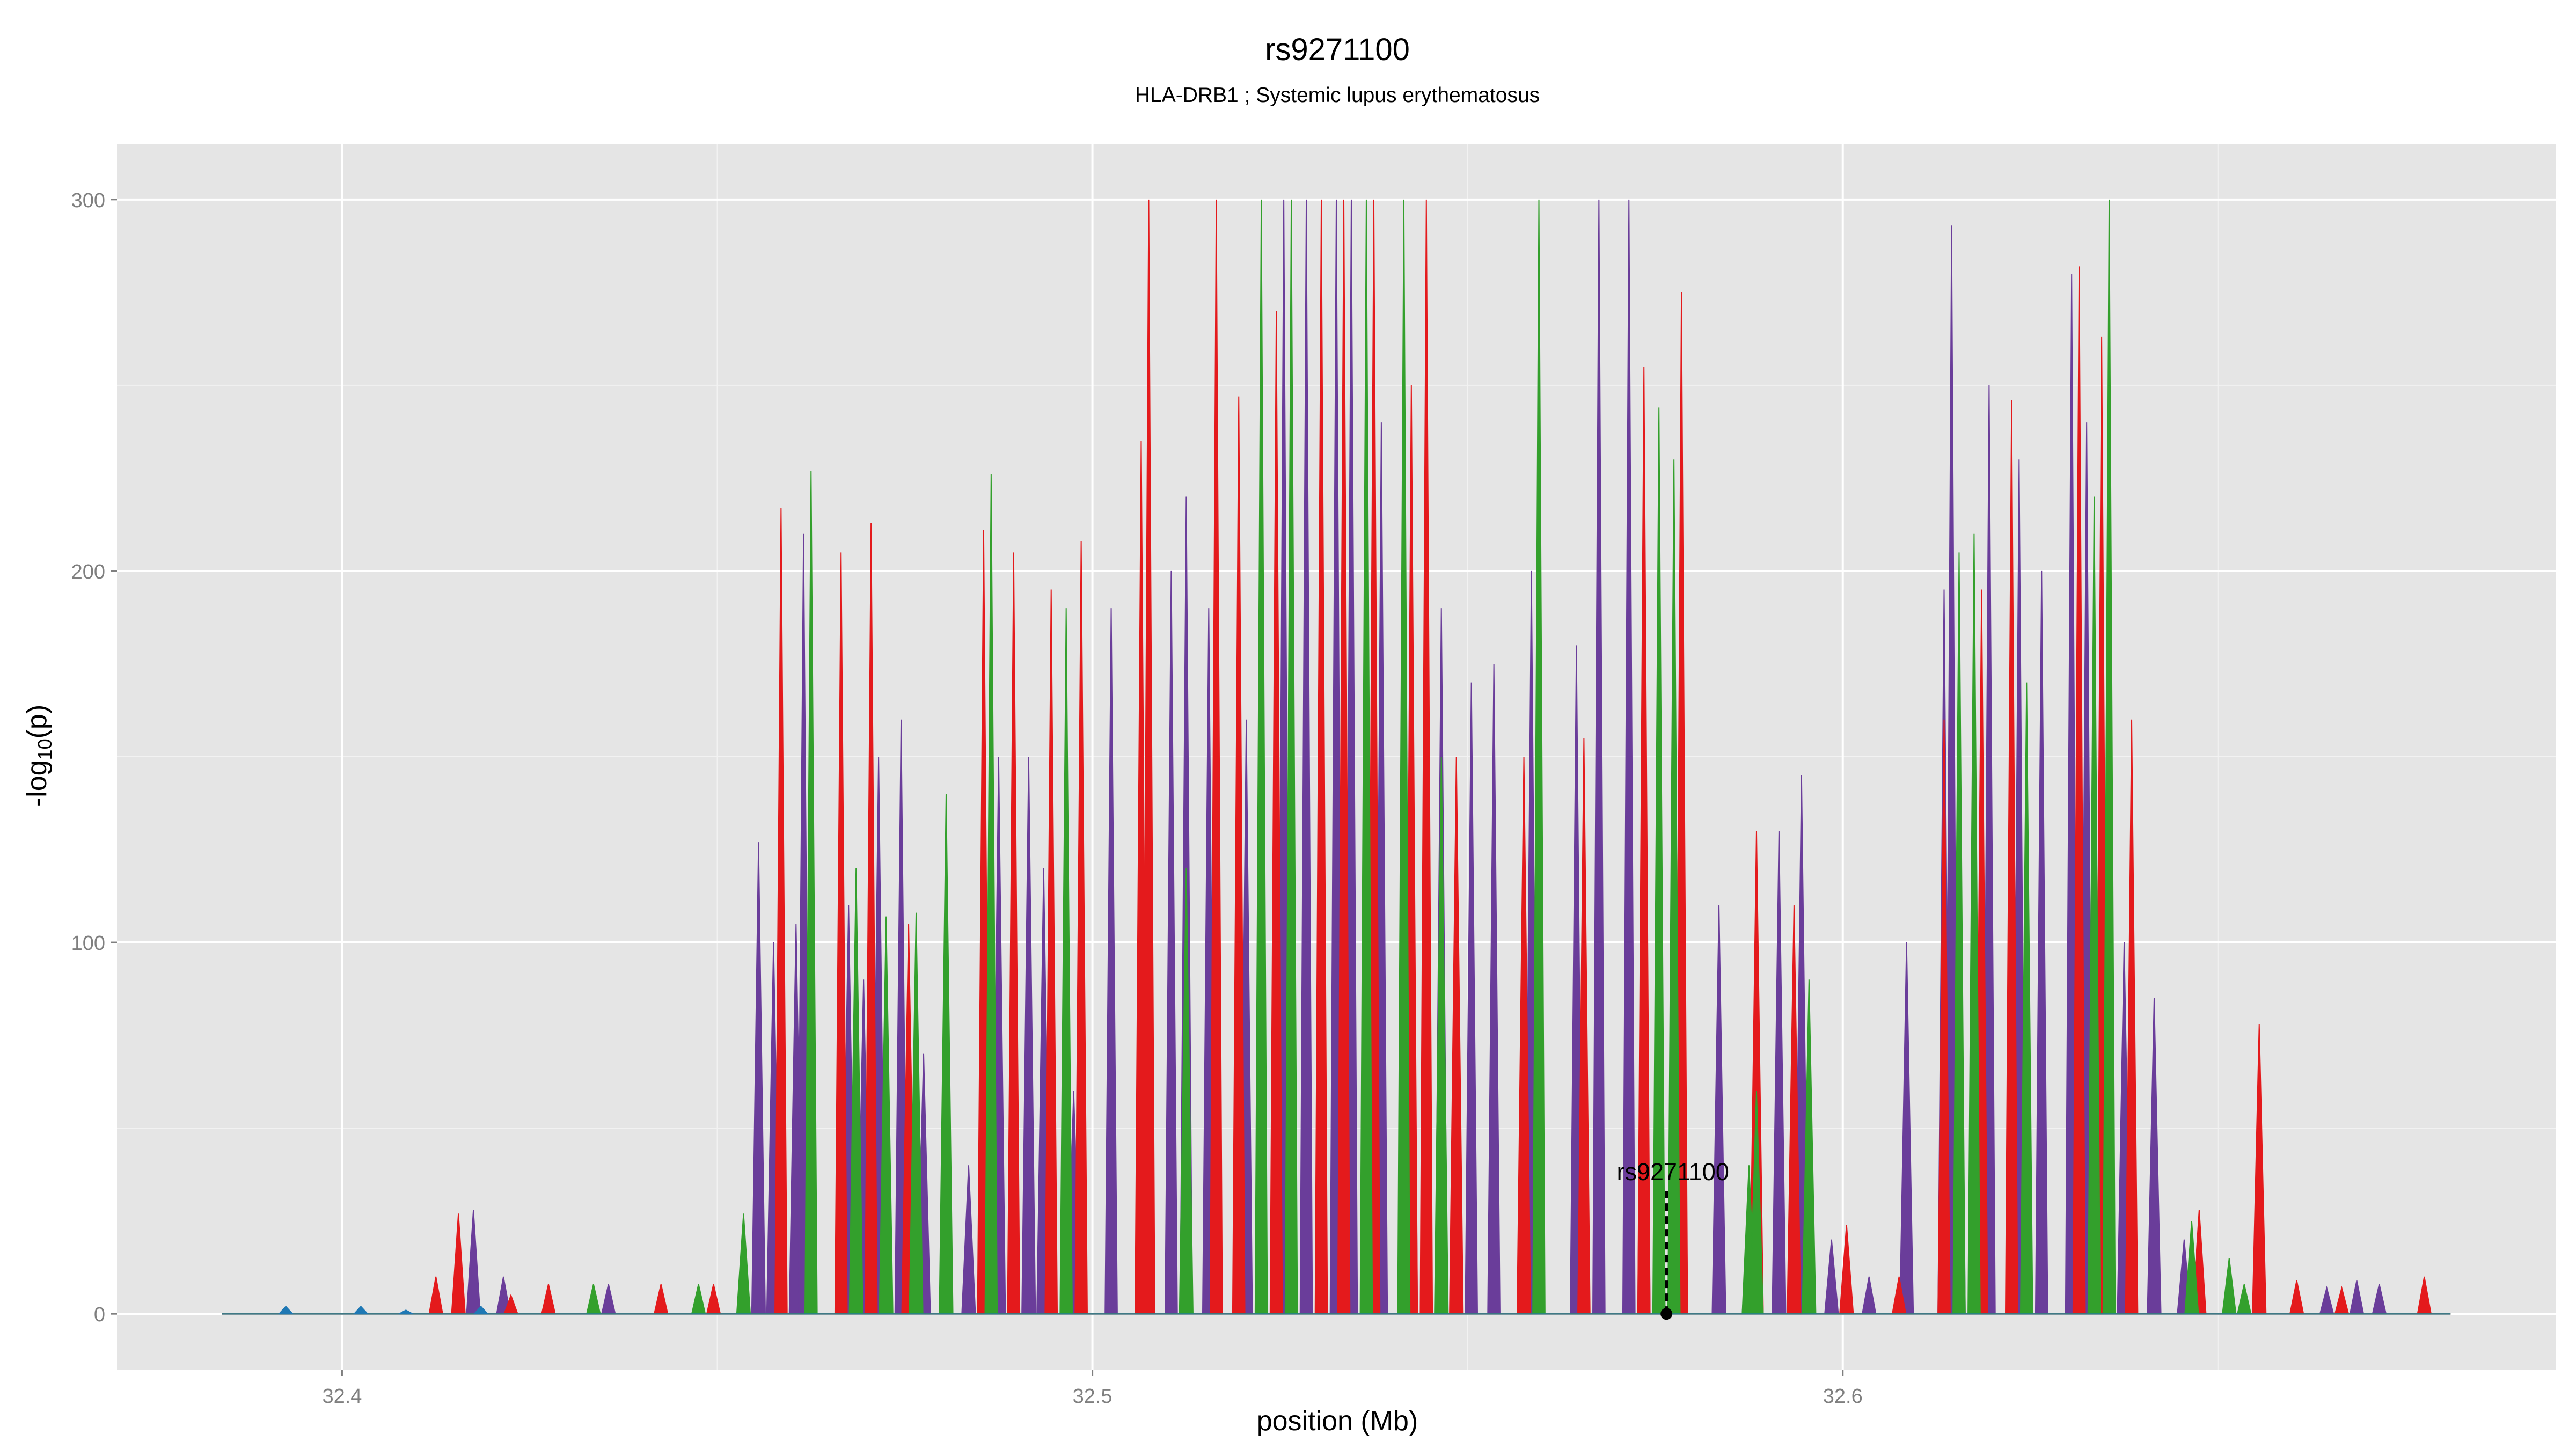  I want to click on annotation-label: rs9271100, so click(1673, 1171).